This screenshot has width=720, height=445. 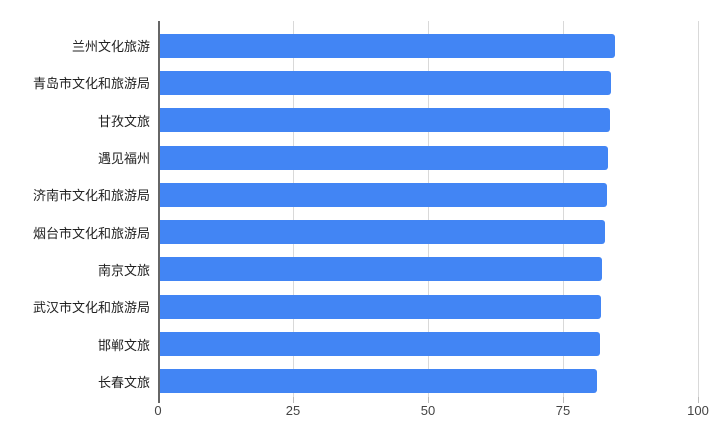 I want to click on bar-南京文旅, so click(x=380, y=269).